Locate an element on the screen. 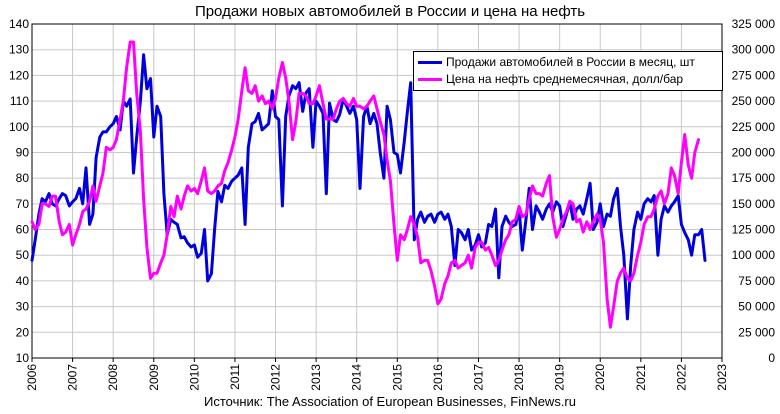 This screenshot has width=780, height=414. y-left-tick-label: 80 is located at coordinates (23, 178).